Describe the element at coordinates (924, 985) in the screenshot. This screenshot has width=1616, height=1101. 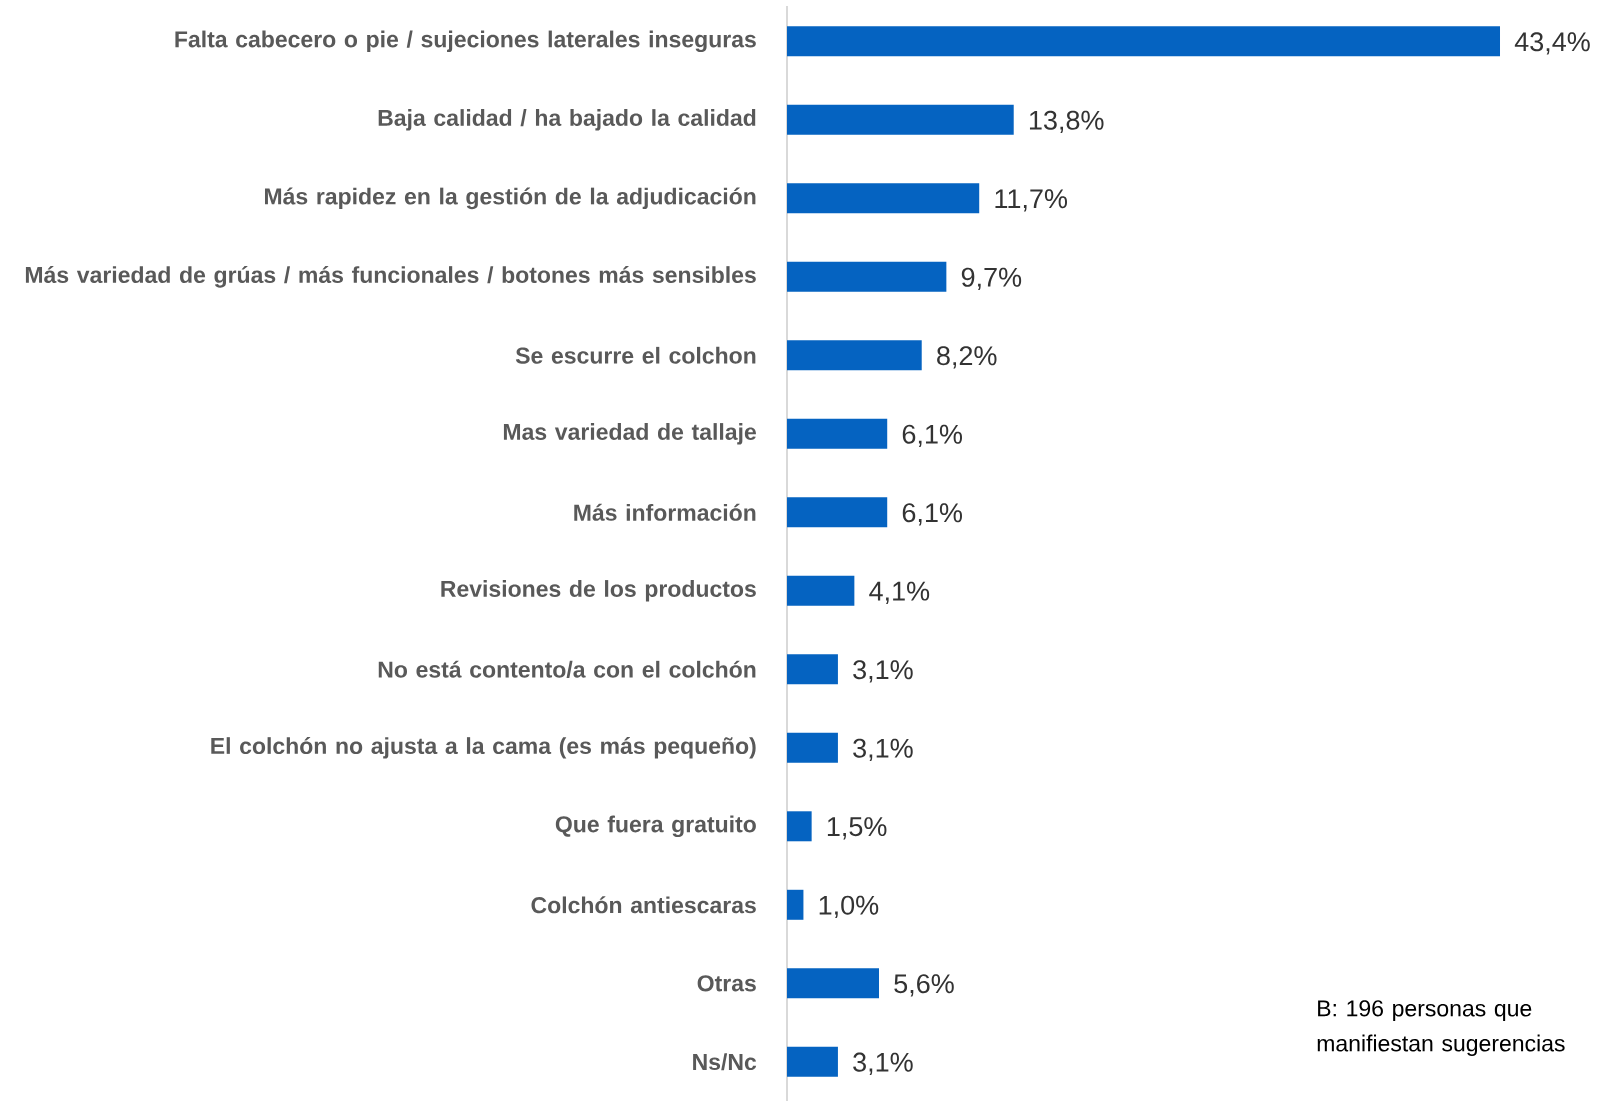
I see `data-label: 5,6%` at that location.